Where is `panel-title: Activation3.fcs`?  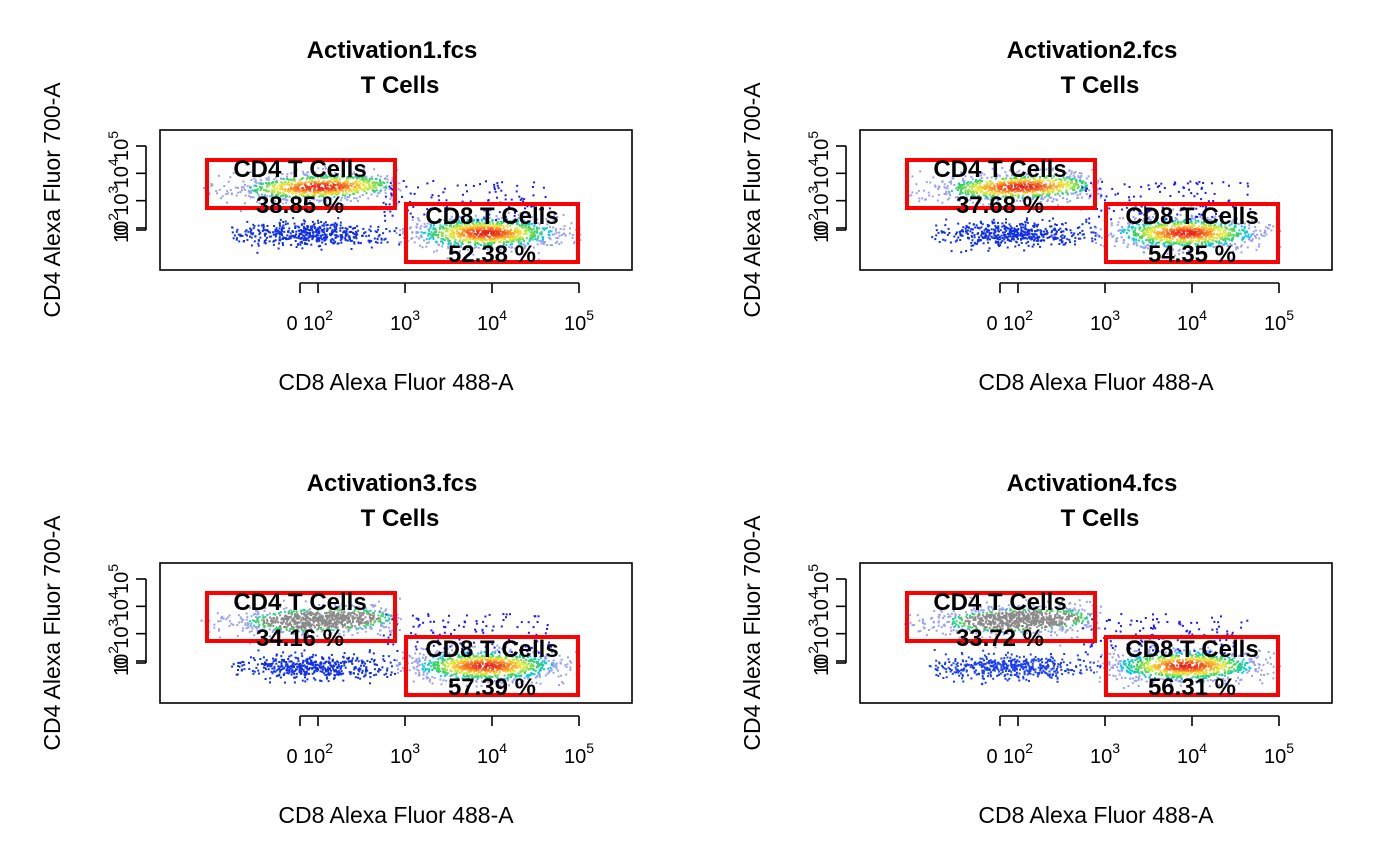 panel-title: Activation3.fcs is located at coordinates (392, 483).